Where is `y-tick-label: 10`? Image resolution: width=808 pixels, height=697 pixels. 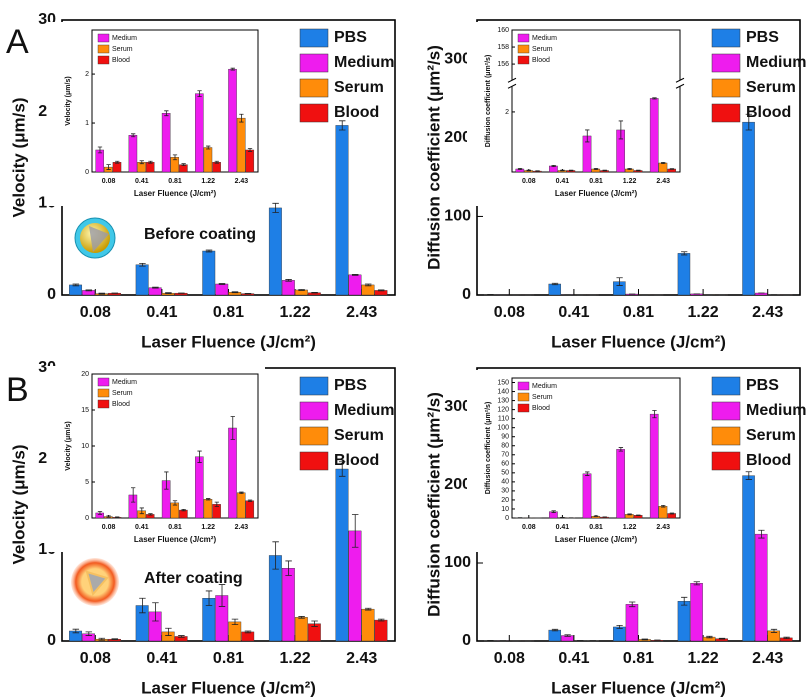
y-tick-label: 10 is located at coordinates (85, 446).